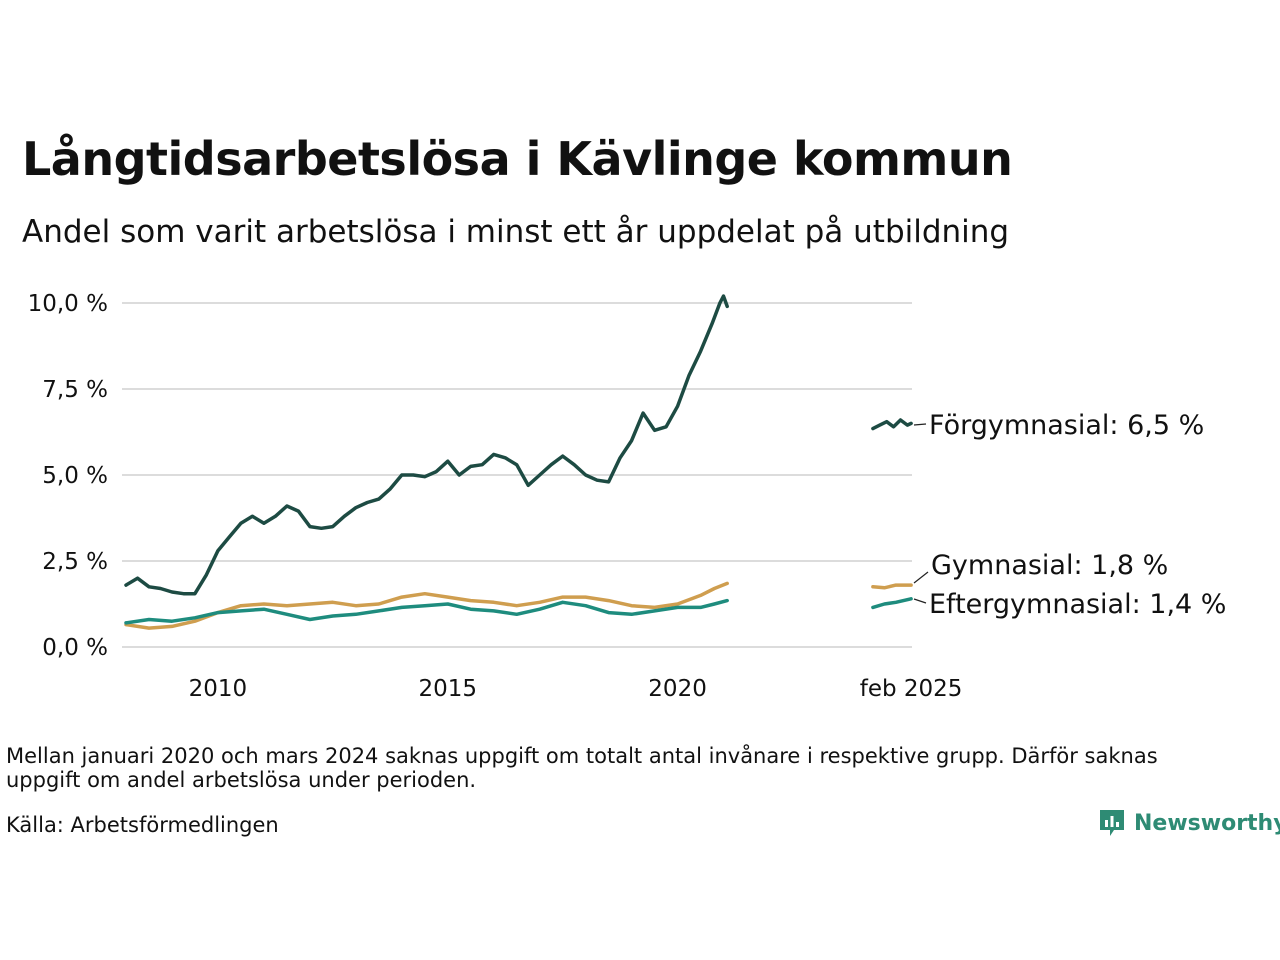 Image resolution: width=1280 pixels, height=960 pixels. I want to click on y-tick-label: 7,5 %, so click(75, 390).